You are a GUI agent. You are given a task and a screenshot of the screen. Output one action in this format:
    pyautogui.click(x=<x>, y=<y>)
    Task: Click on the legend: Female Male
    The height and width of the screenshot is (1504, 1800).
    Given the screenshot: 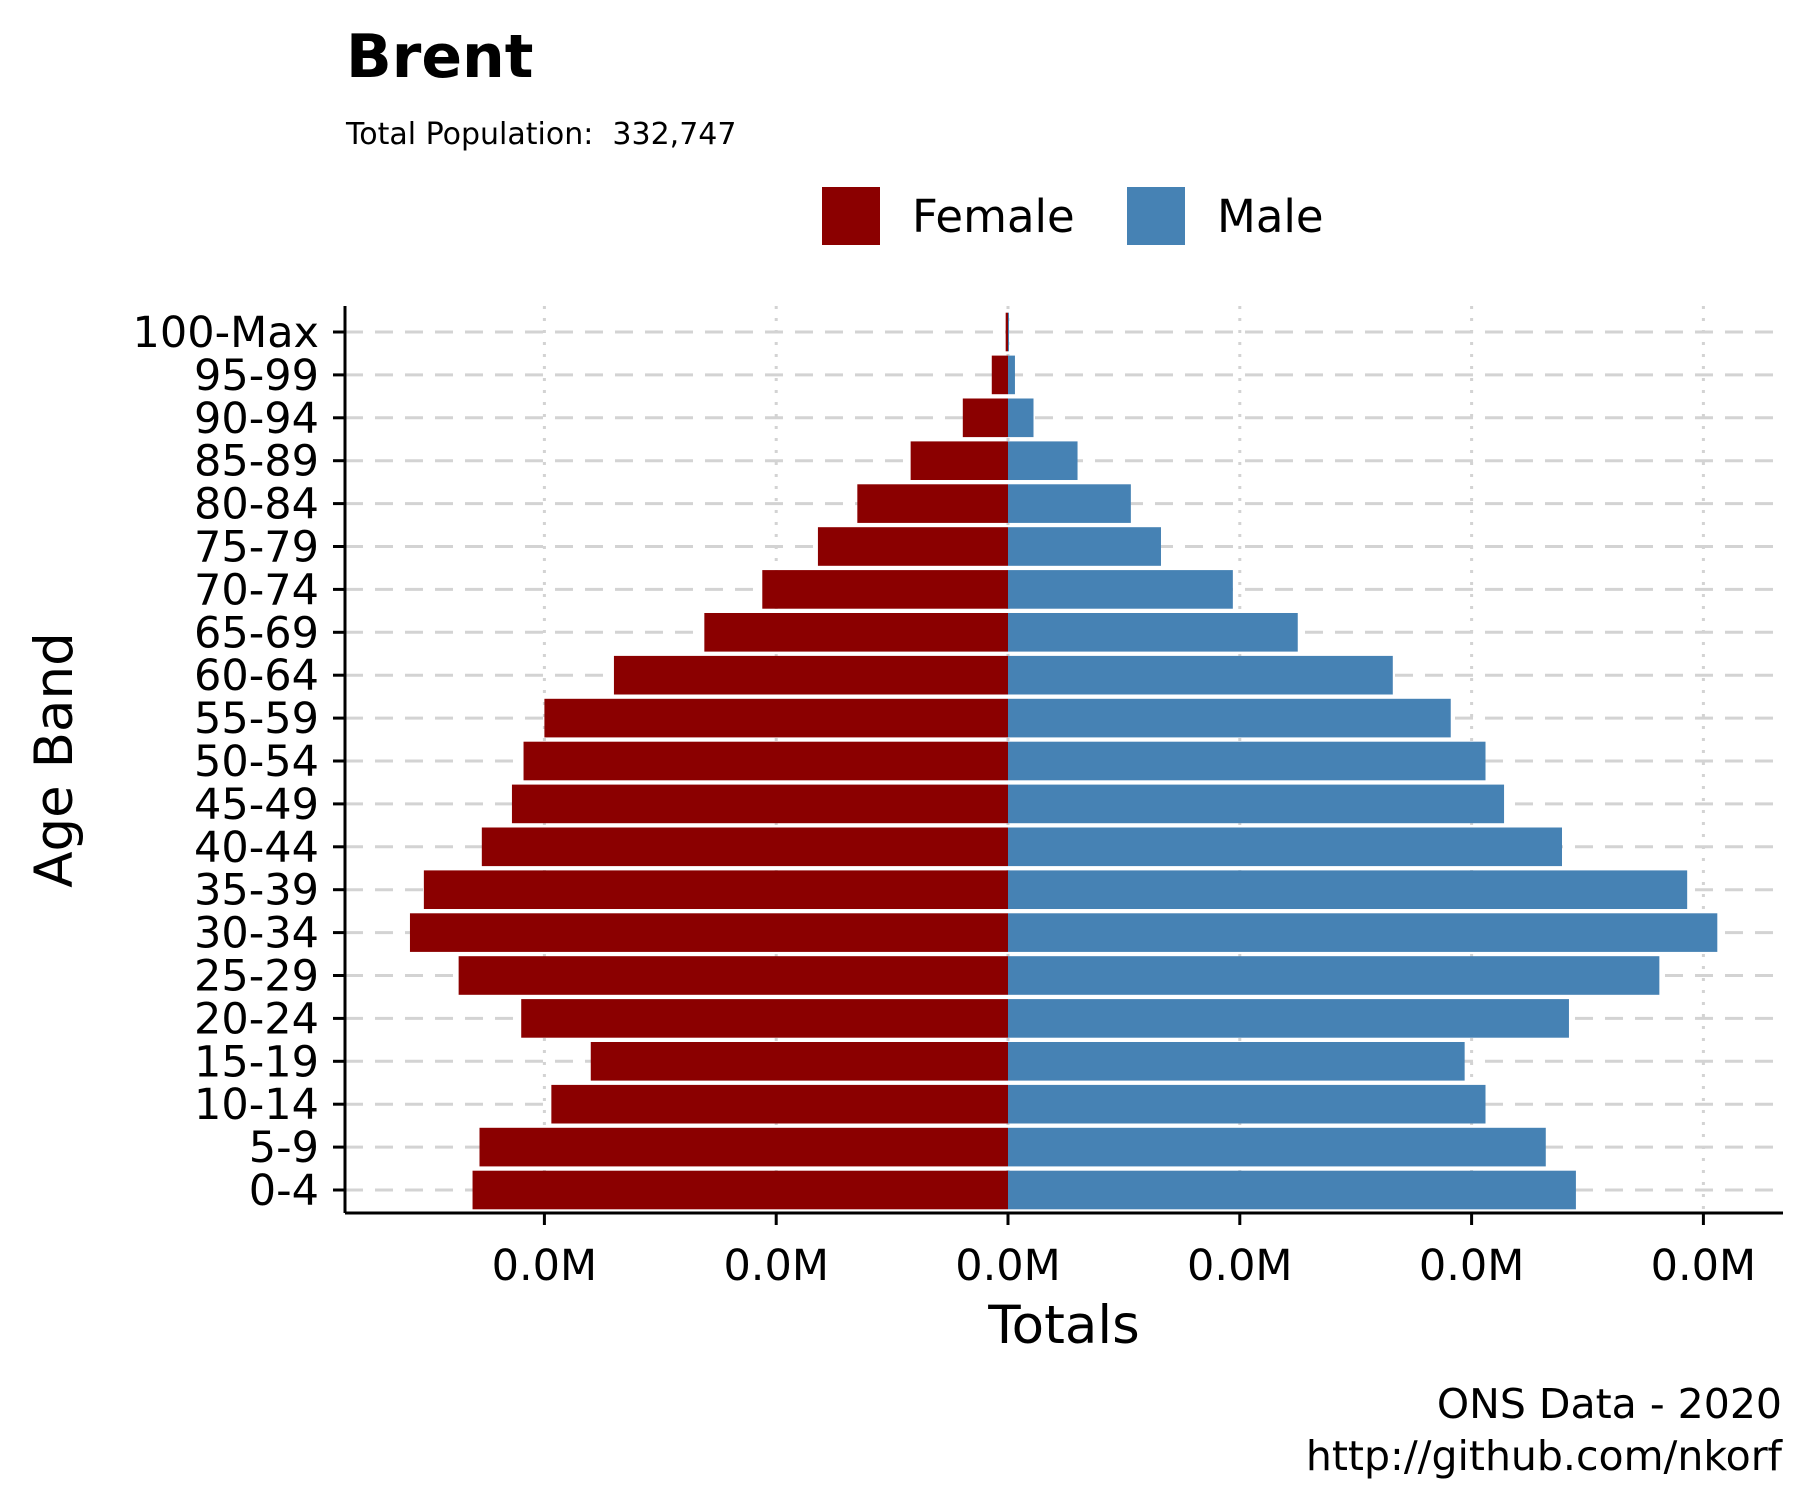 What is the action you would take?
    pyautogui.click(x=1073, y=216)
    